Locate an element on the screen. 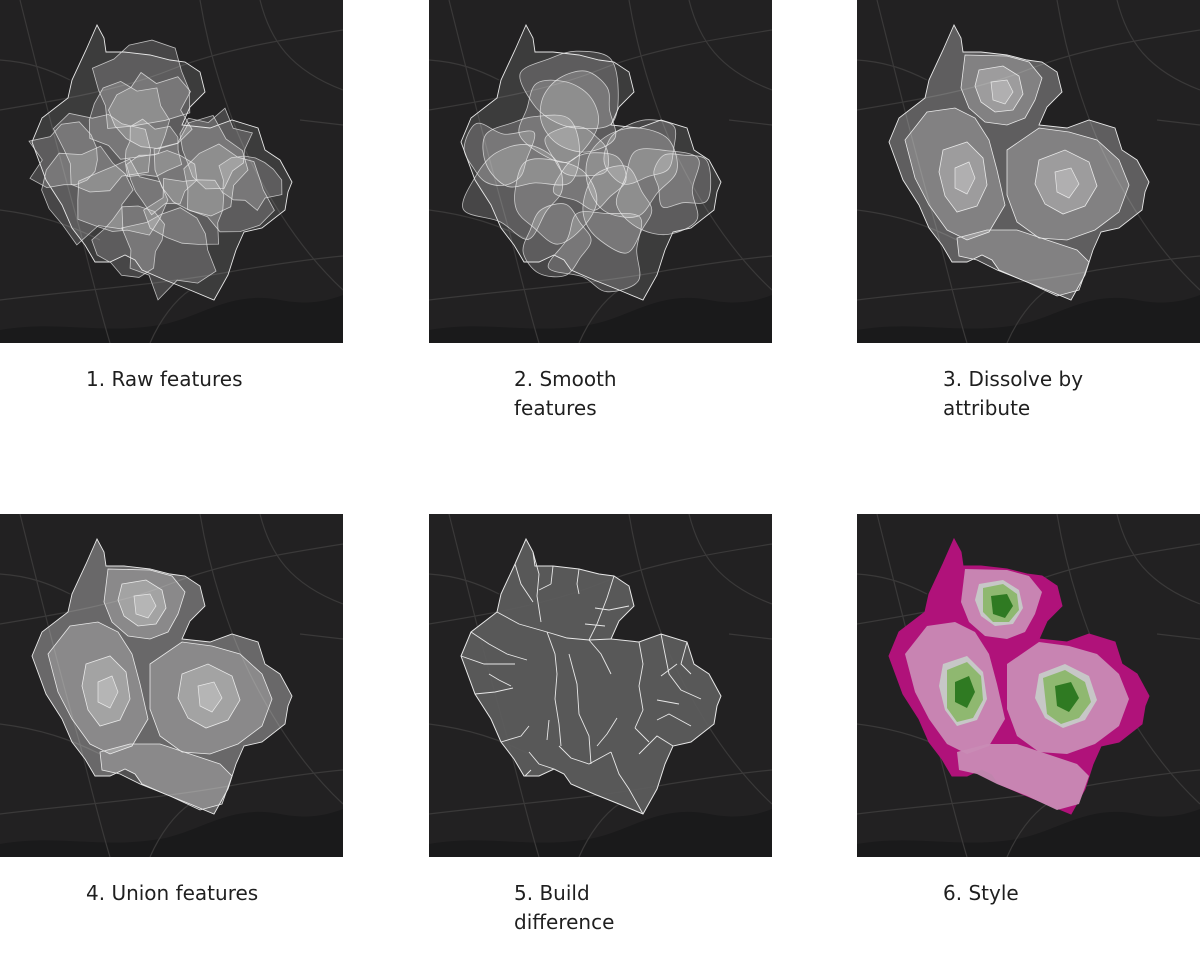  caption-dissolve-by-attribute: 3. Dissolve by attribute is located at coordinates (1013, 393).